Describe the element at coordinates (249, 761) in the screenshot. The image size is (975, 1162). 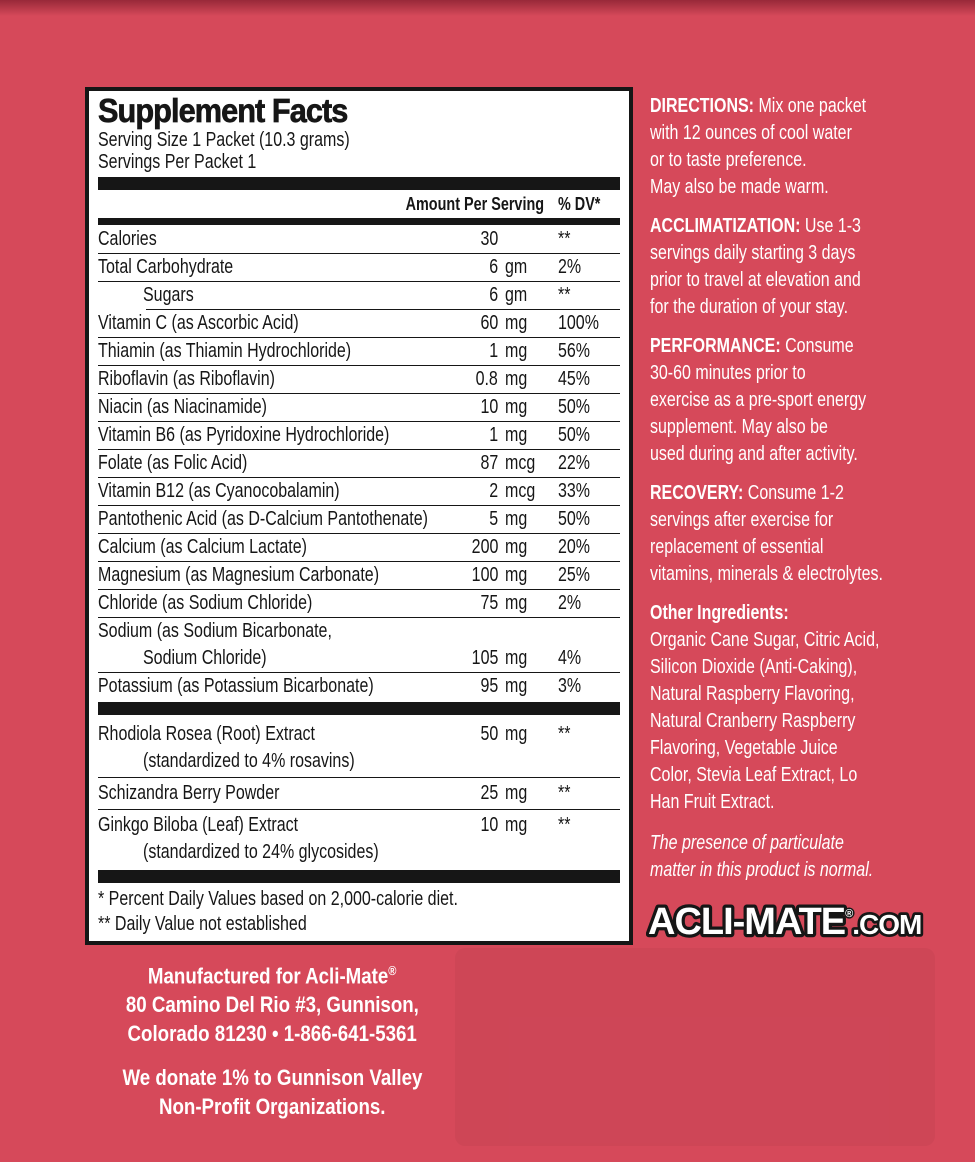
I see `nutrient-name-text: (standardized to 4% rosavins)` at that location.